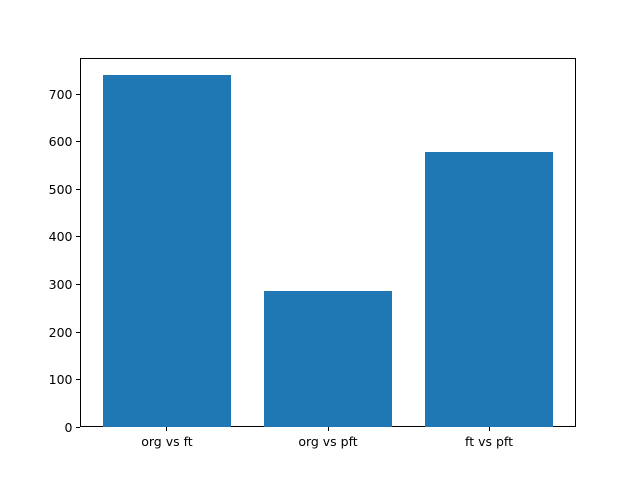 Image resolution: width=640 pixels, height=480 pixels. Describe the element at coordinates (68, 427) in the screenshot. I see `y-tick-label: 0` at that location.